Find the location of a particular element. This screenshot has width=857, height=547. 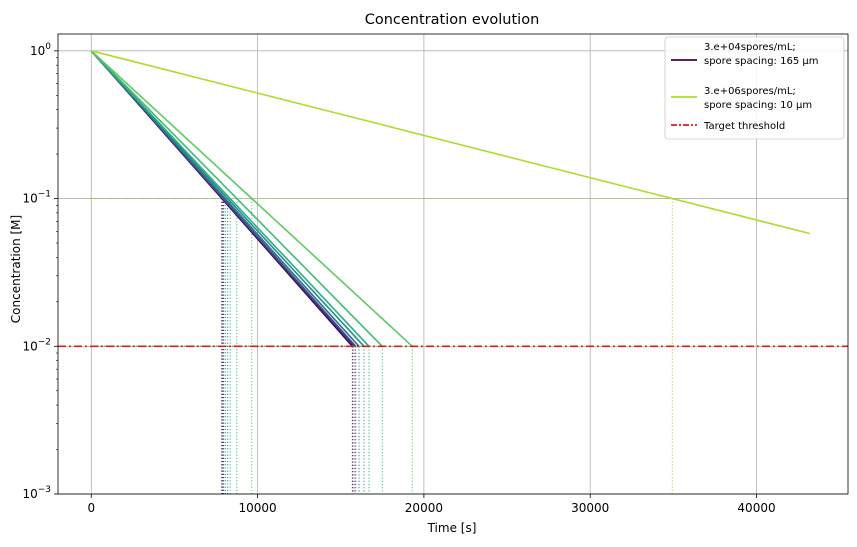

y-tick-label-2: 10⁻¹ is located at coordinates (36, 198).